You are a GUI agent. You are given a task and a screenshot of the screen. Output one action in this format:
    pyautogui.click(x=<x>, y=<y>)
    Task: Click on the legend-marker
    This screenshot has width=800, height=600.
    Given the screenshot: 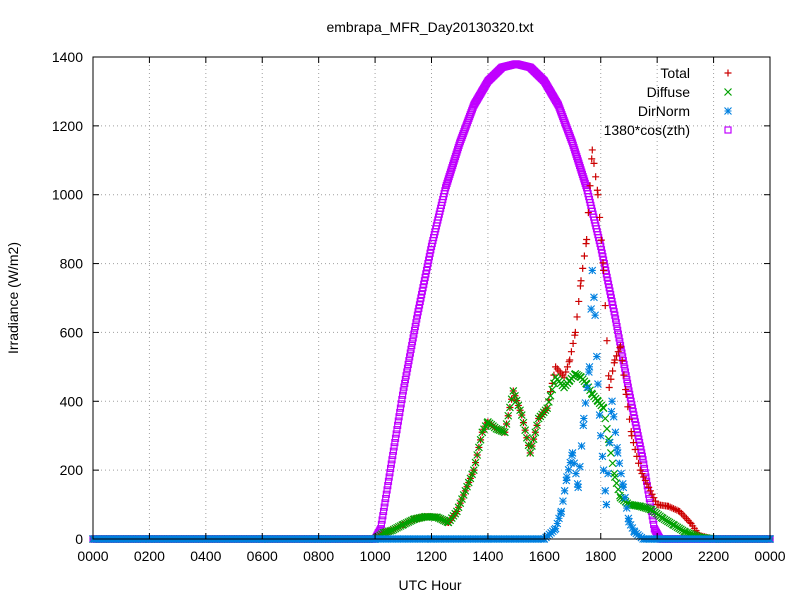 What is the action you would take?
    pyautogui.click(x=728, y=111)
    